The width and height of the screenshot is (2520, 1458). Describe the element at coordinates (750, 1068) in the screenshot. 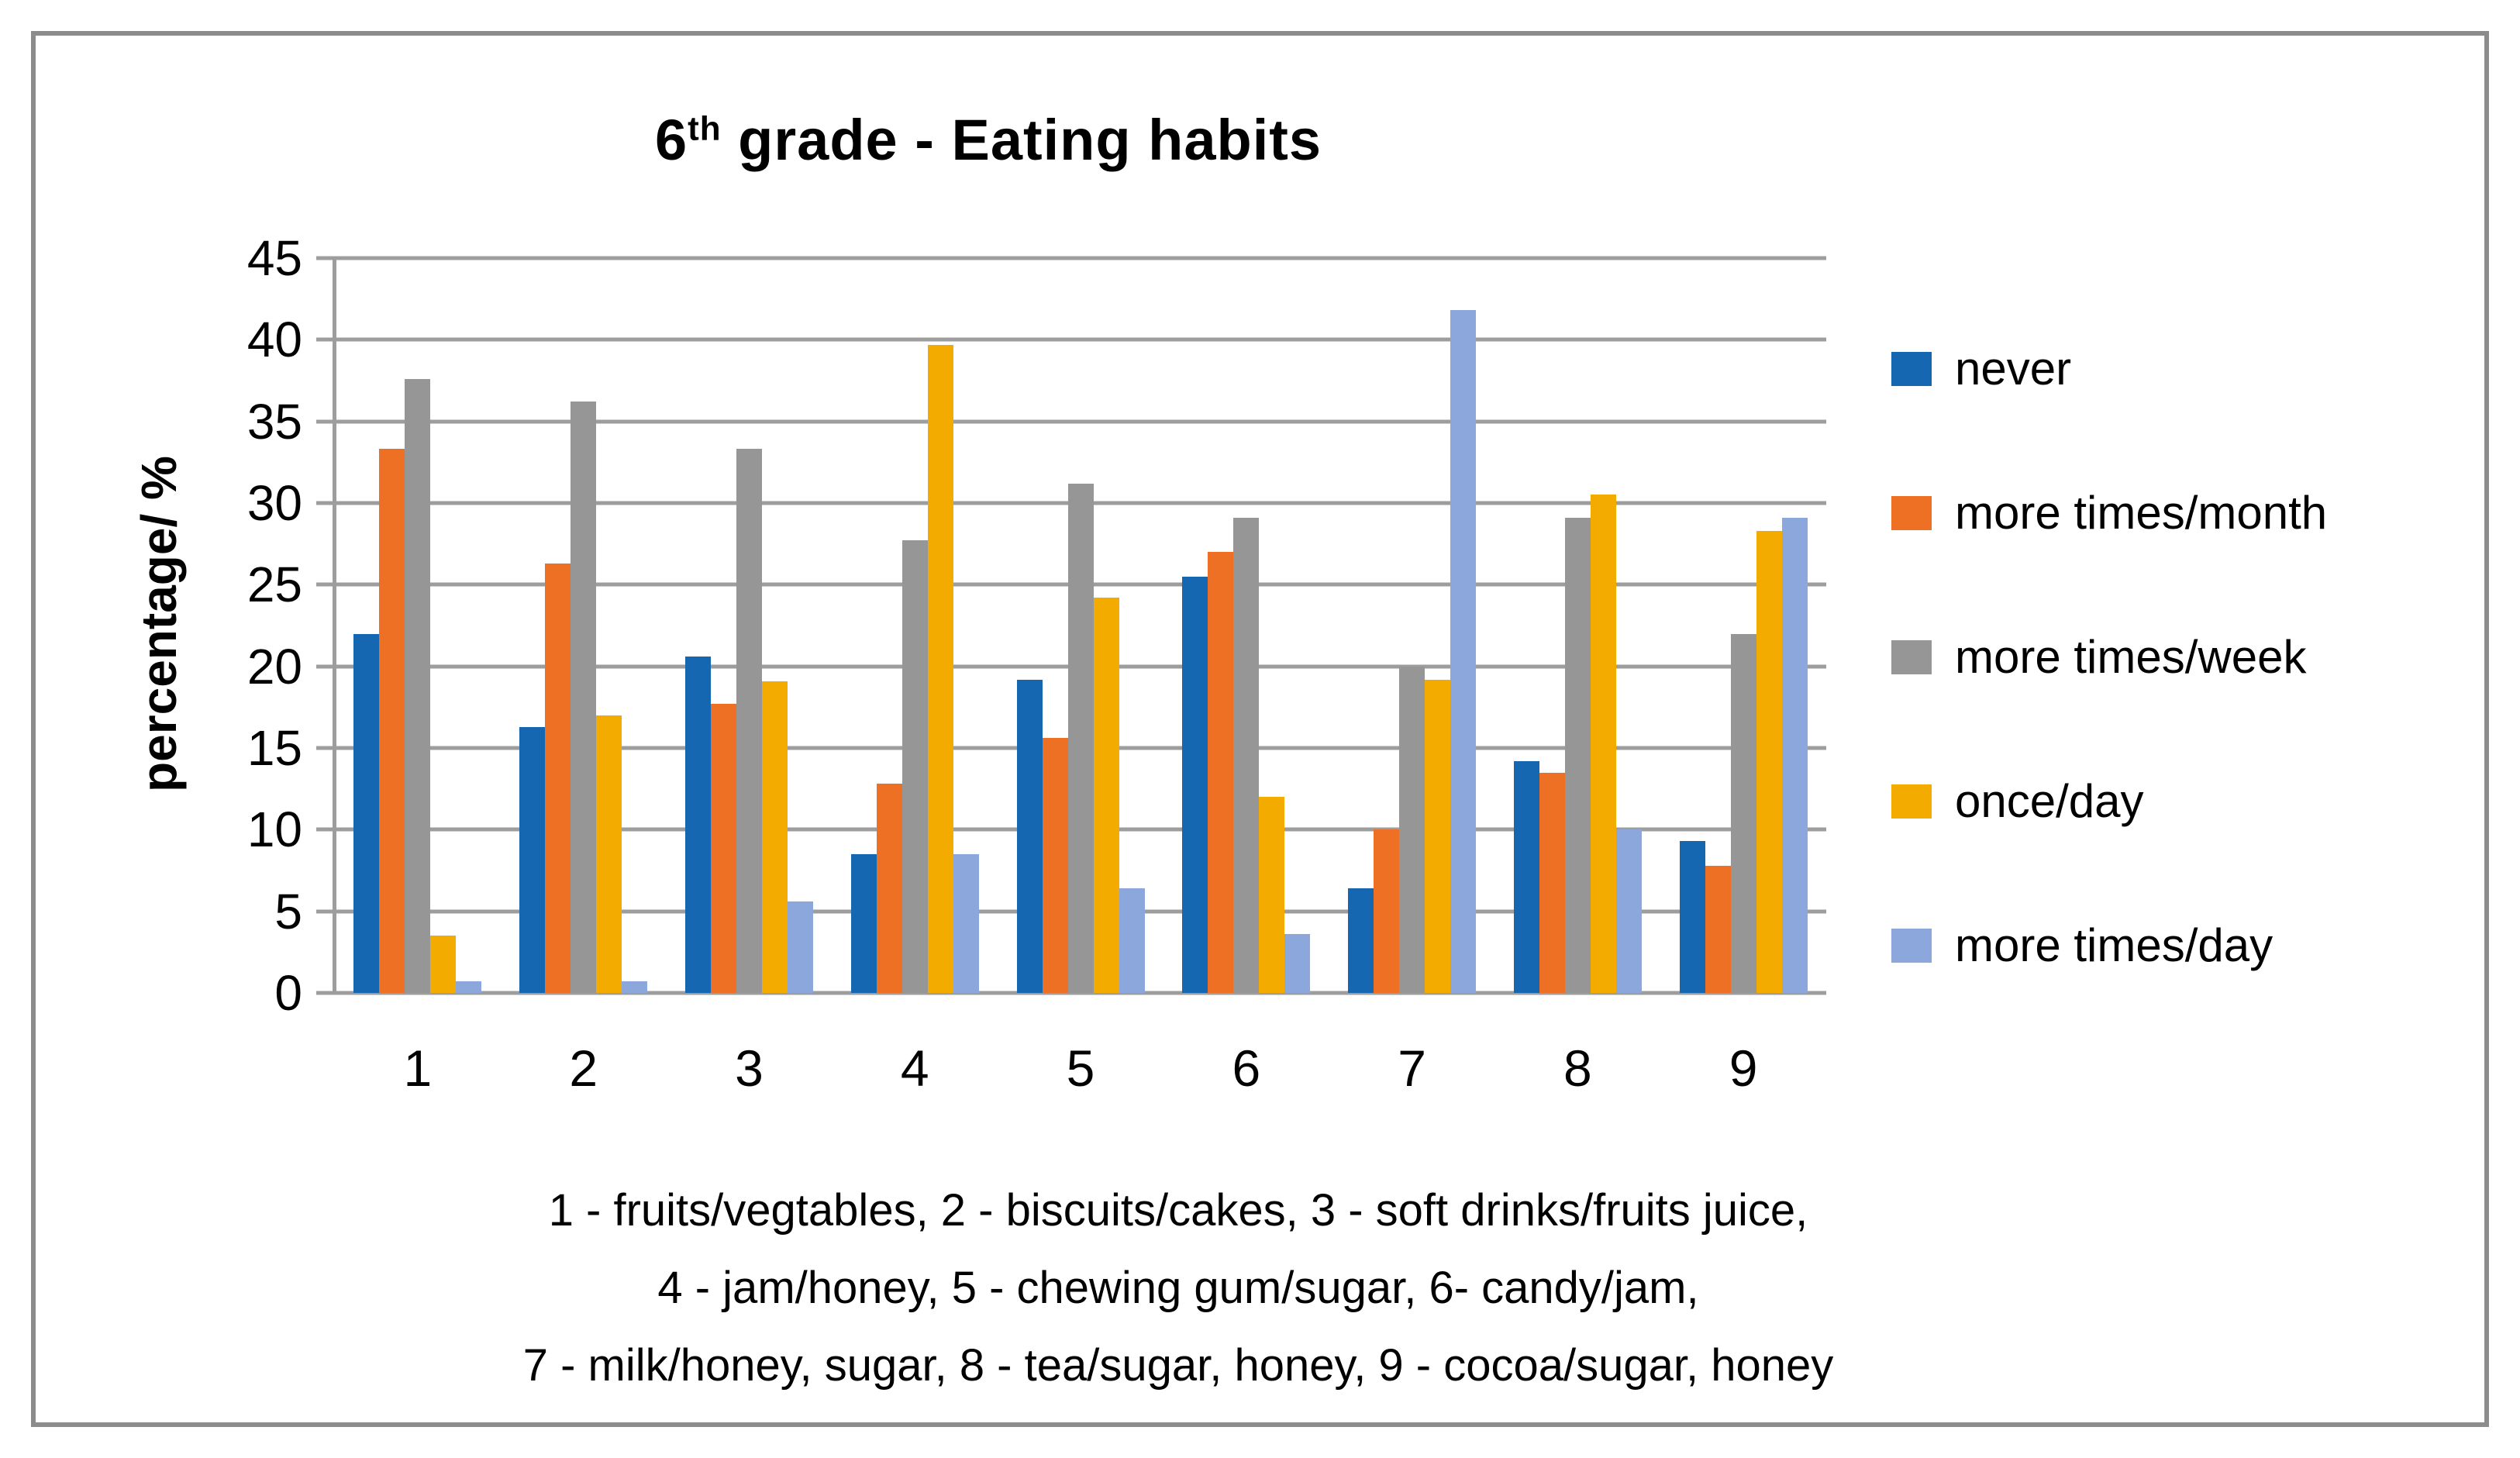

I see `x-tick-label-3: 3` at that location.